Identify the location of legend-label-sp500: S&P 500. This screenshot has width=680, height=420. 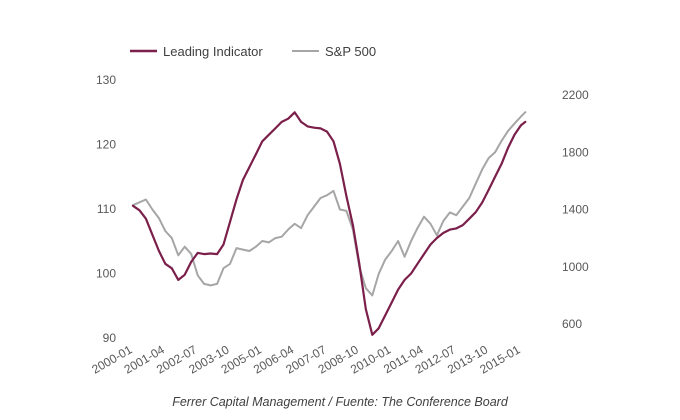
(350, 51).